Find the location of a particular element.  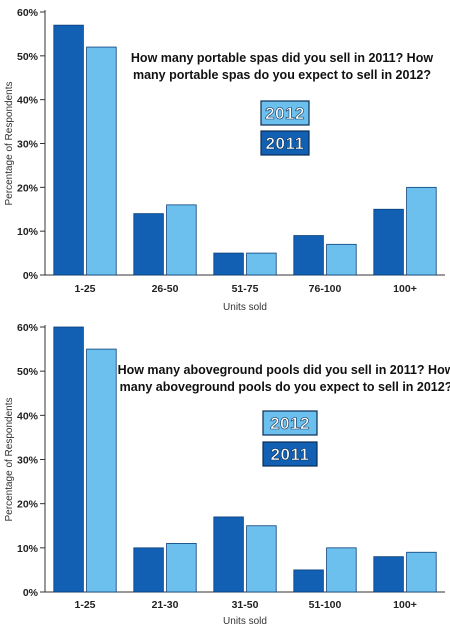

x-tick-label: 76-100 is located at coordinates (325, 289).